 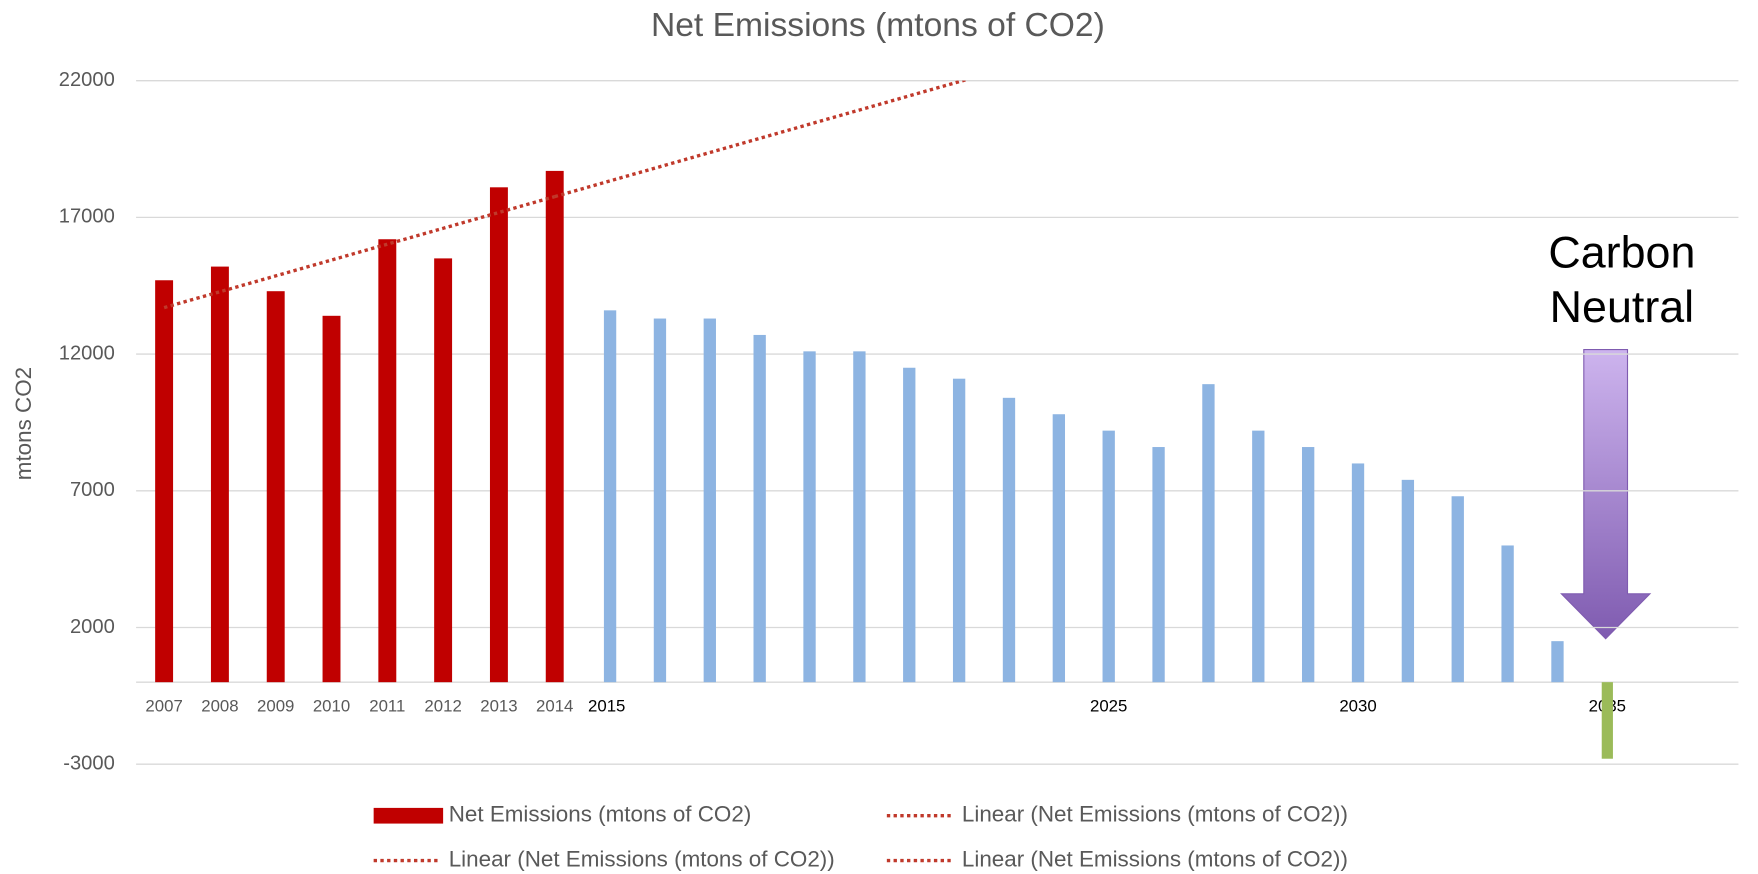 What do you see at coordinates (275, 705) in the screenshot?
I see `x-tick-label: 2009` at bounding box center [275, 705].